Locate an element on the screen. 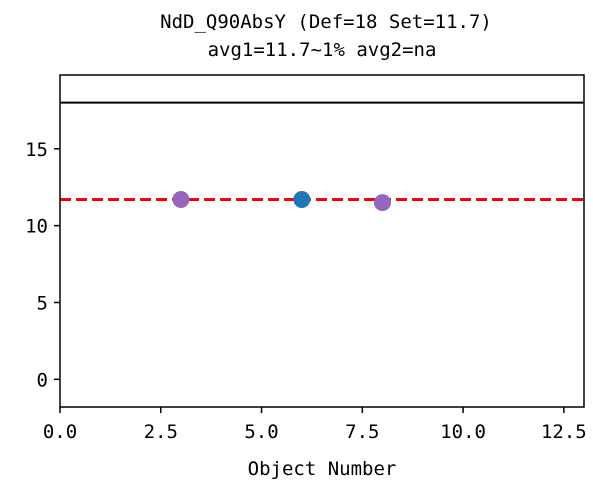  x-axis: 0.0 2.5 5.0 7.5 10.0 12.5 is located at coordinates (315, 425).